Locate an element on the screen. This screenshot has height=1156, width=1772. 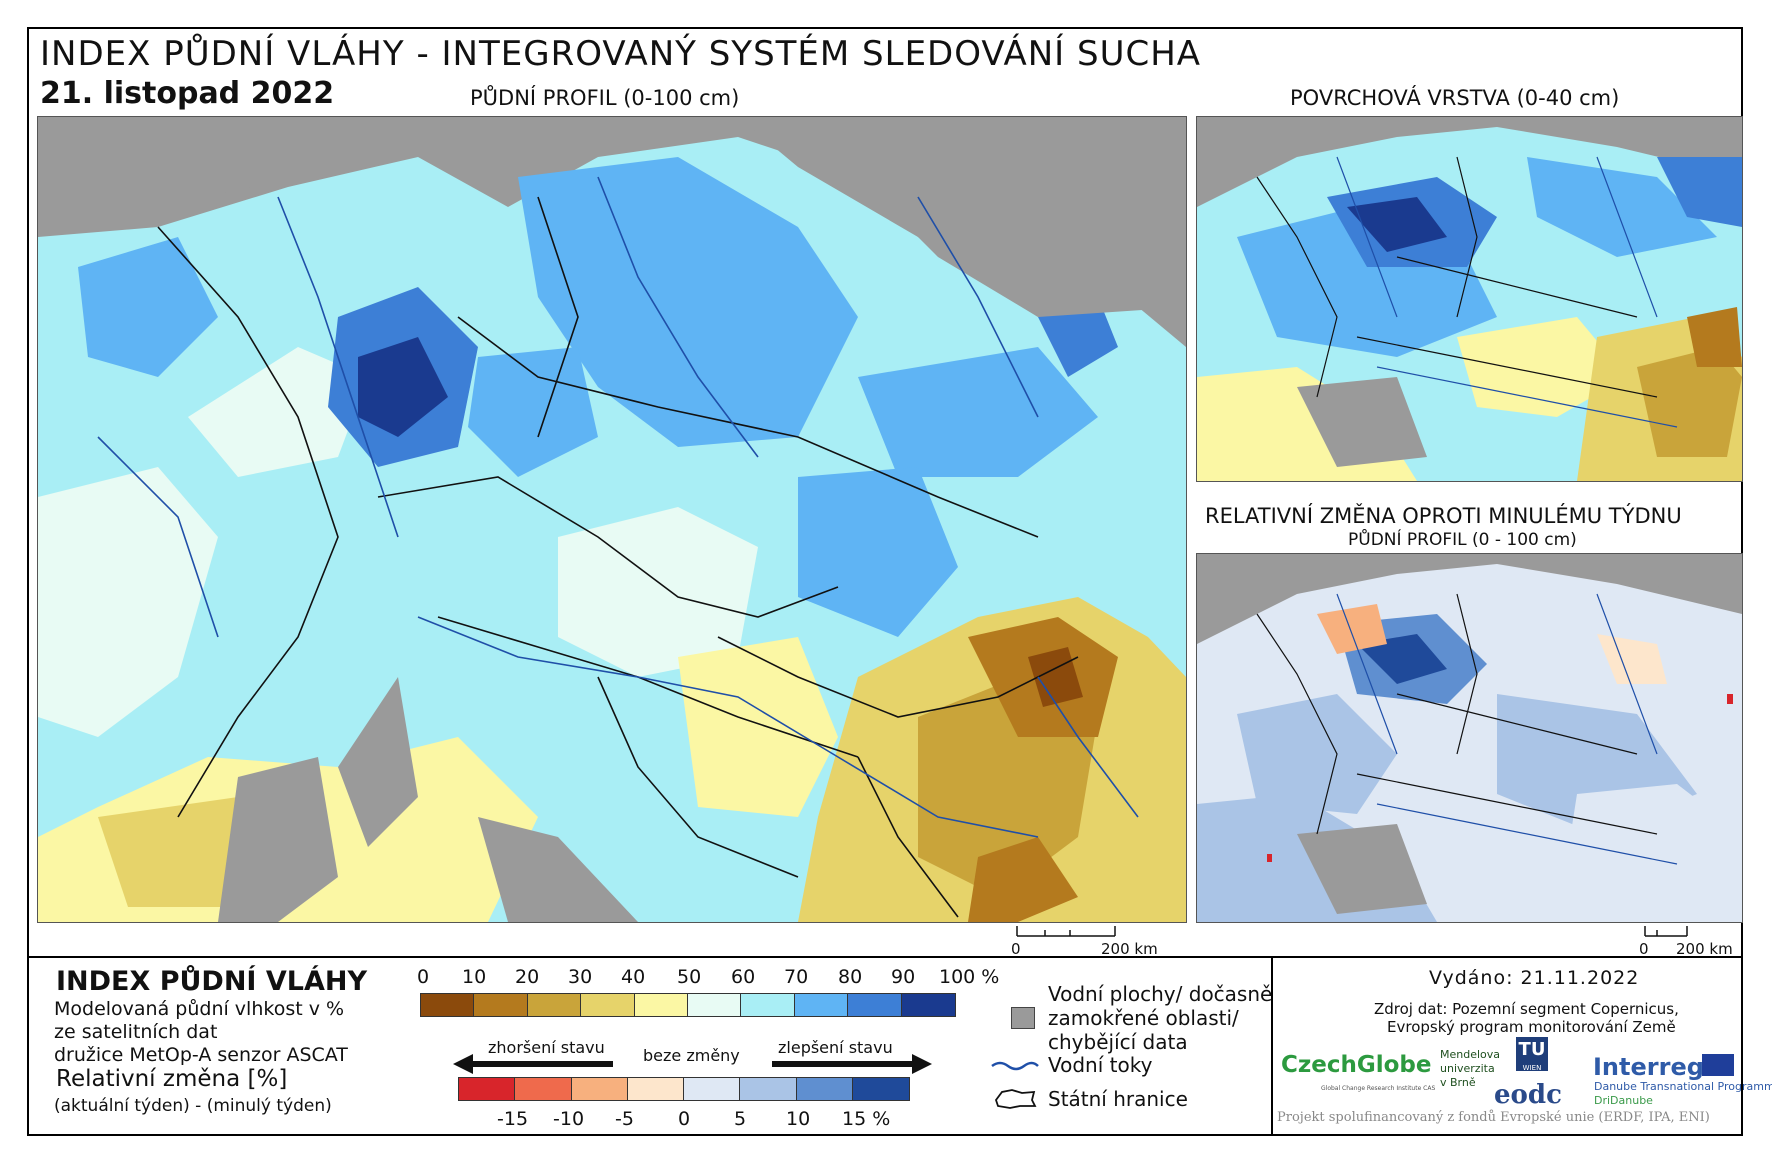
border-outline-icon is located at coordinates (1015, 1099).